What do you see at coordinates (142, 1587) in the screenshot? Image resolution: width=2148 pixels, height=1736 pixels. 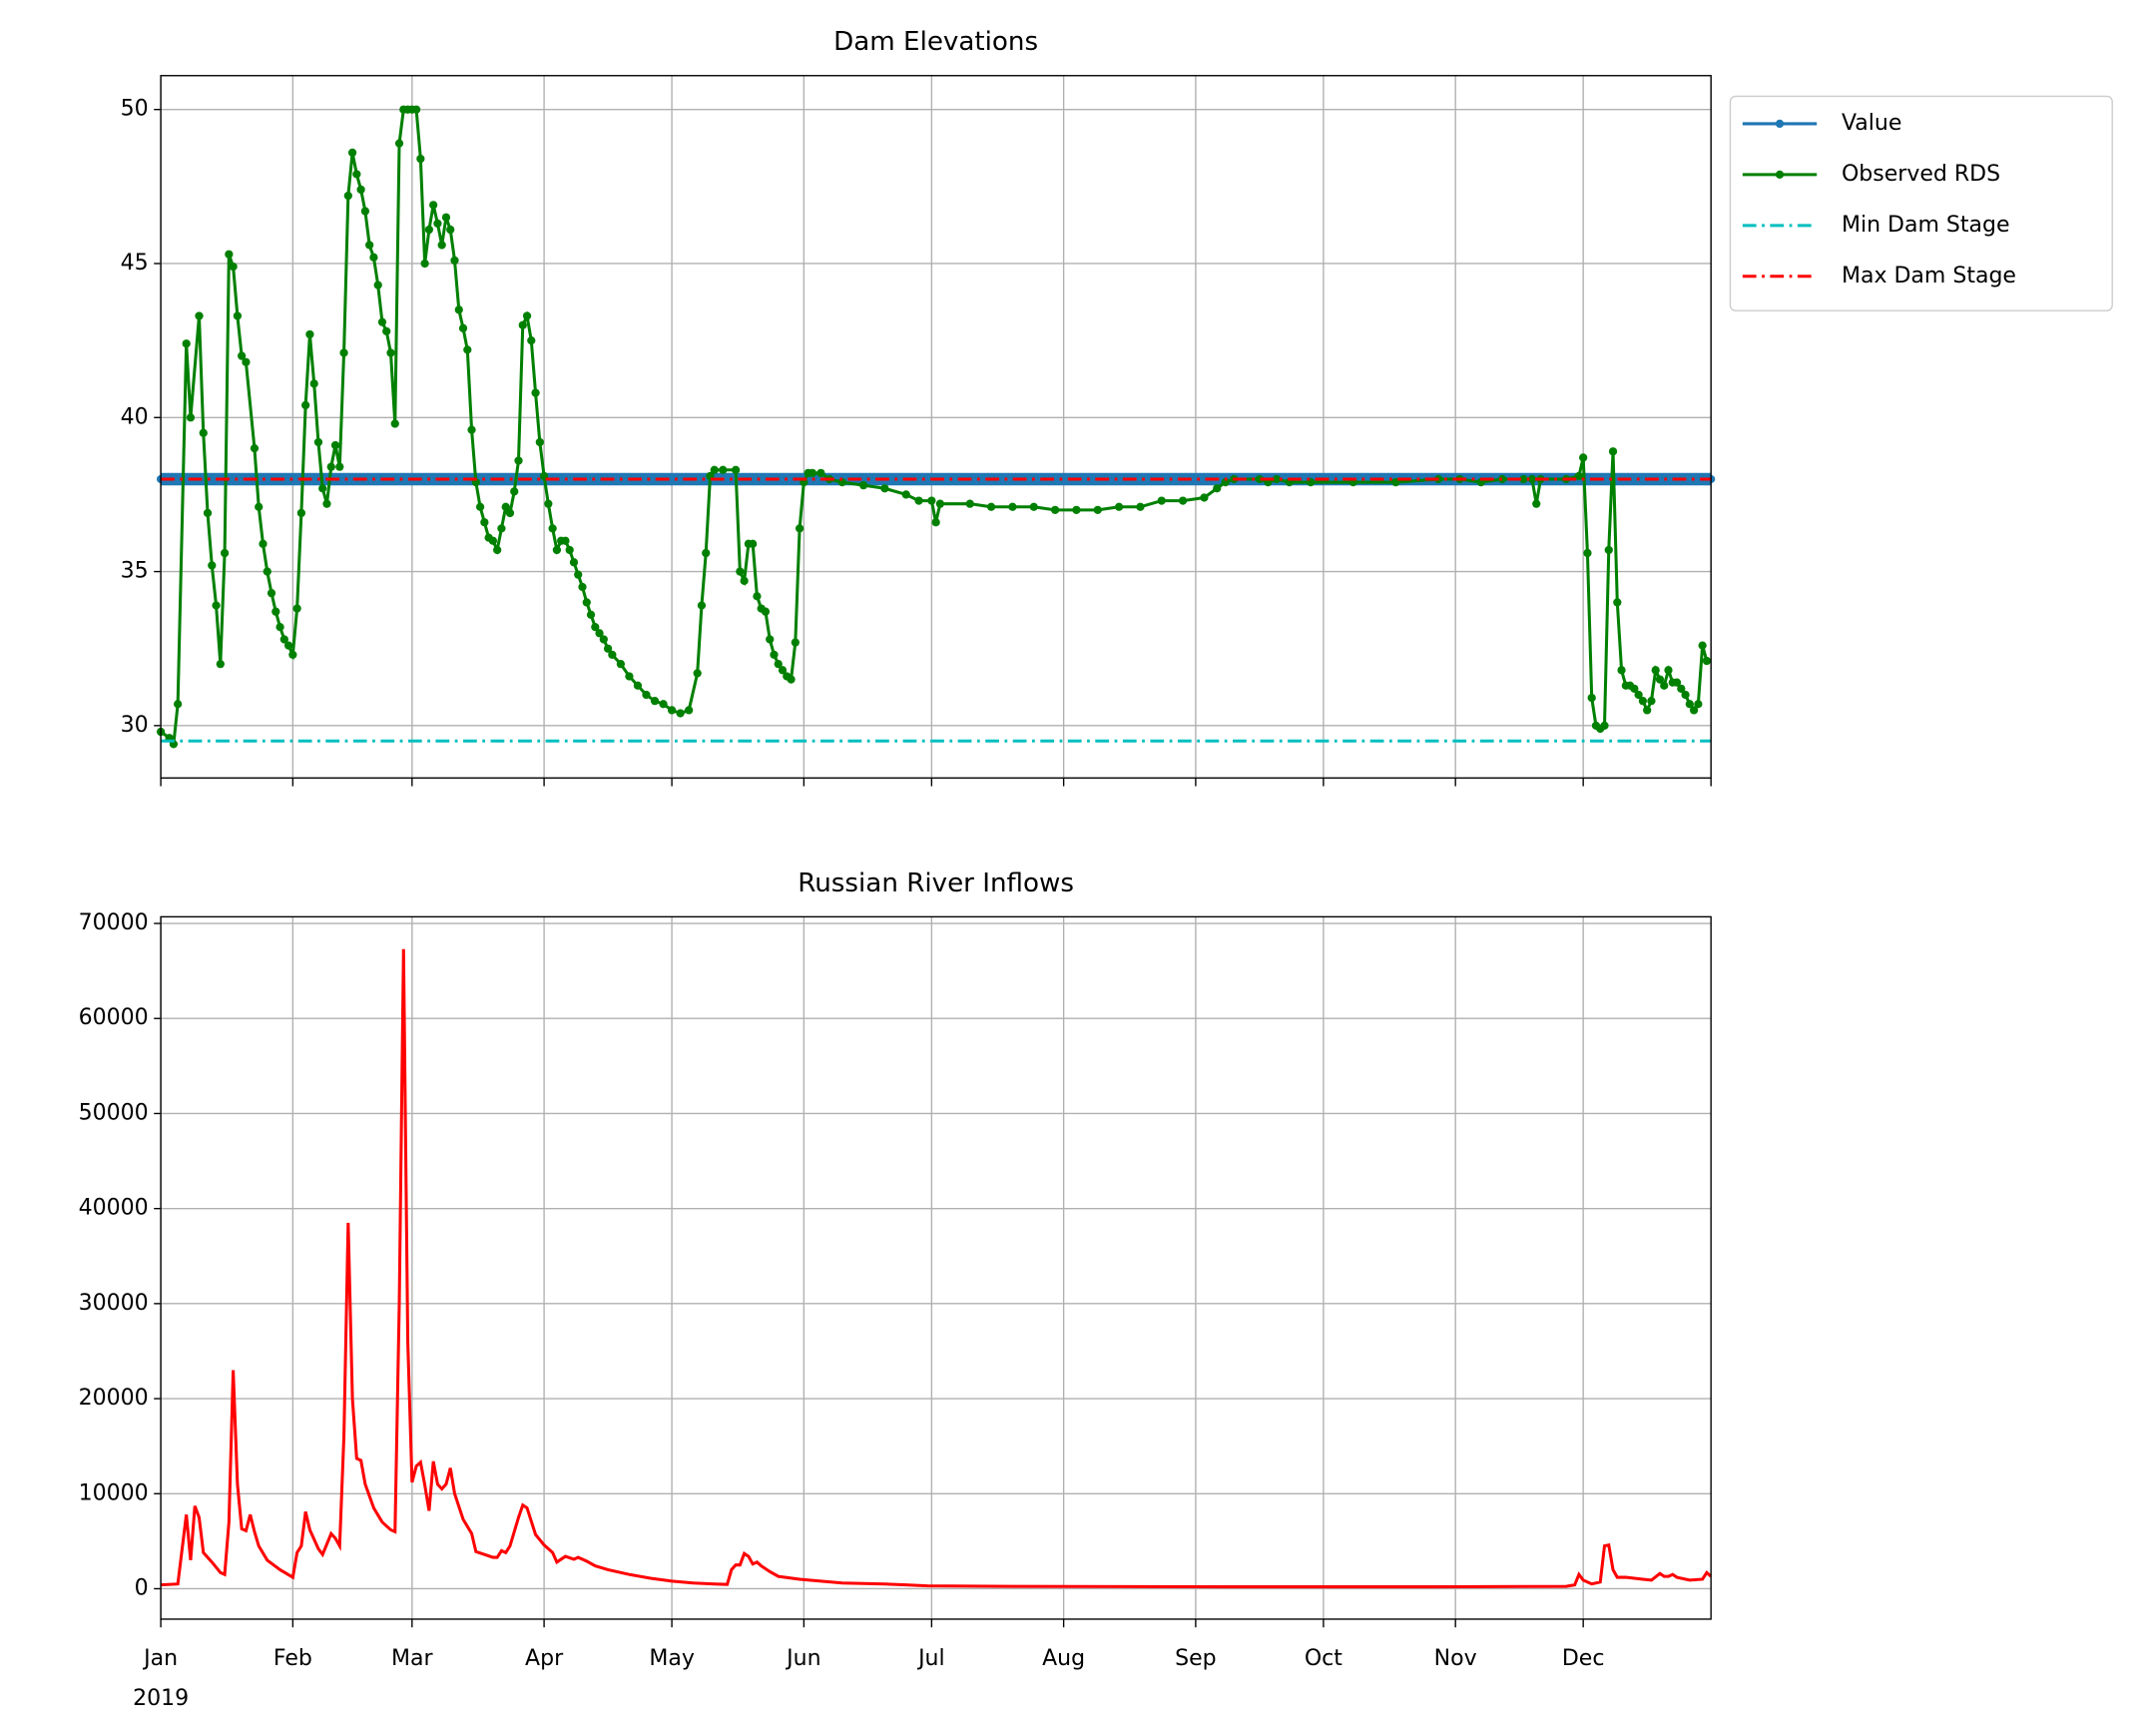 I see `y-tick-label: 0` at bounding box center [142, 1587].